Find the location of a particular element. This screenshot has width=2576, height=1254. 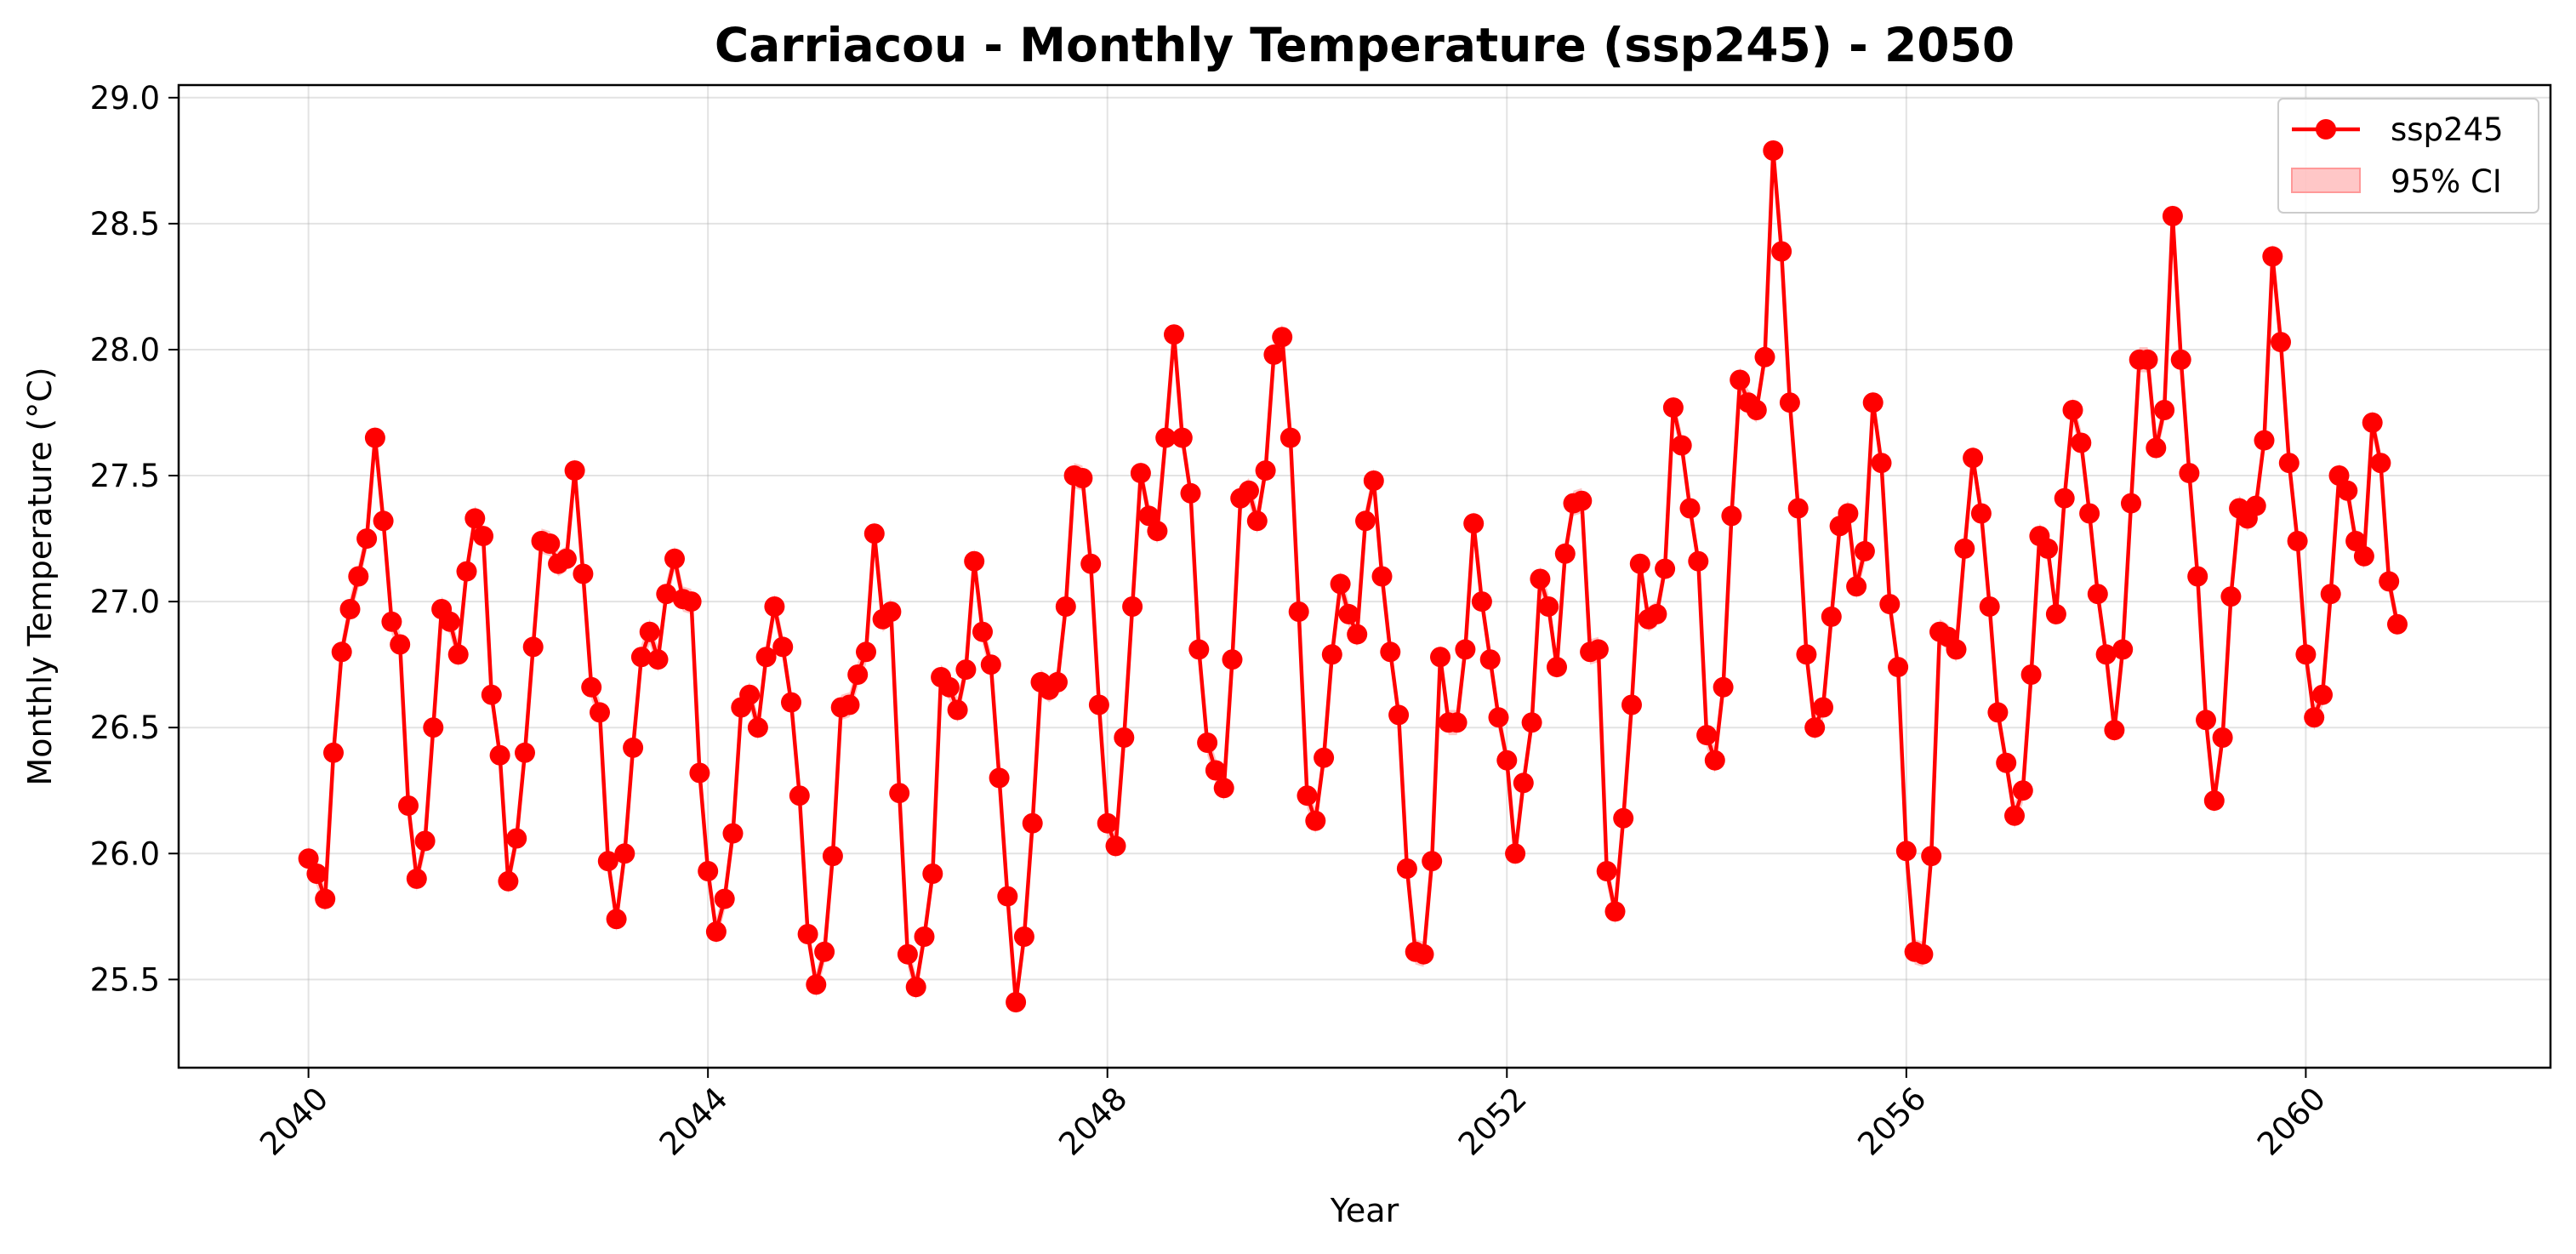

y-tick-label: 25.5 is located at coordinates (125, 979).